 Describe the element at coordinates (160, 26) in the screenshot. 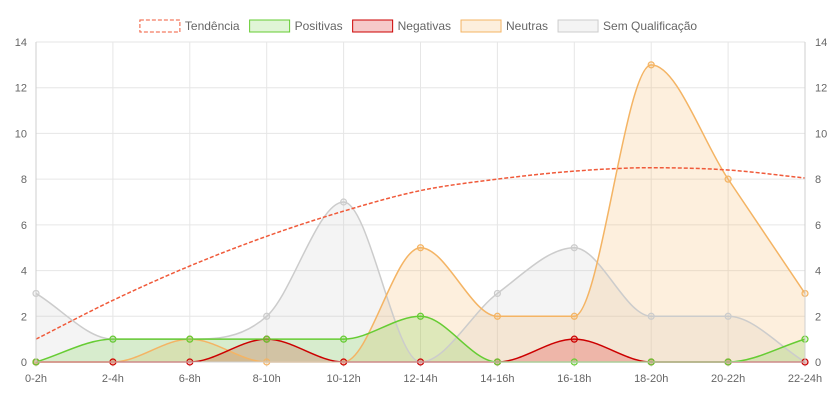

I see `legend-swatch-tendencia` at that location.